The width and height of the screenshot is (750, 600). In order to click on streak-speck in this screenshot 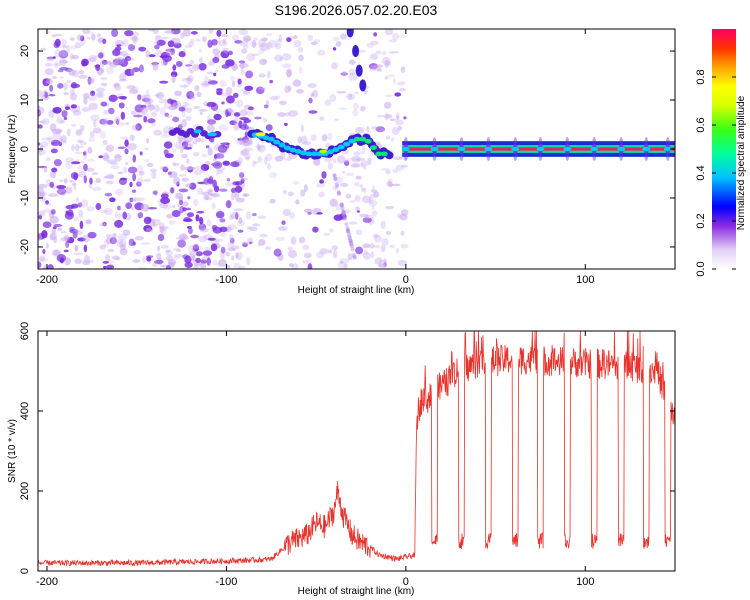, I will do `click(346, 224)`.